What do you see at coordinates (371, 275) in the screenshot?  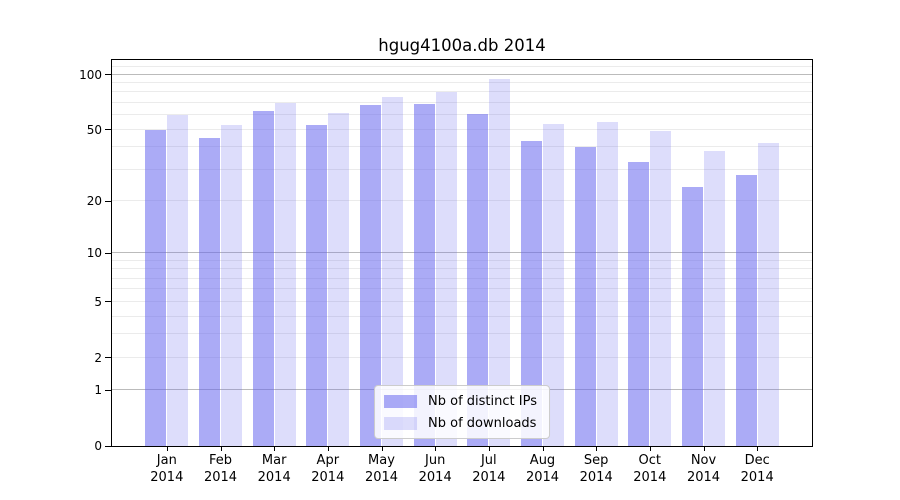 I see `bar-distinct-ips-may` at bounding box center [371, 275].